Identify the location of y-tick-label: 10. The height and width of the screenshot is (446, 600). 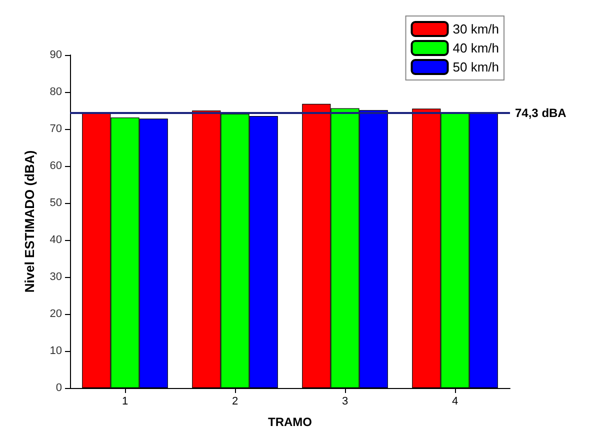
(56, 351).